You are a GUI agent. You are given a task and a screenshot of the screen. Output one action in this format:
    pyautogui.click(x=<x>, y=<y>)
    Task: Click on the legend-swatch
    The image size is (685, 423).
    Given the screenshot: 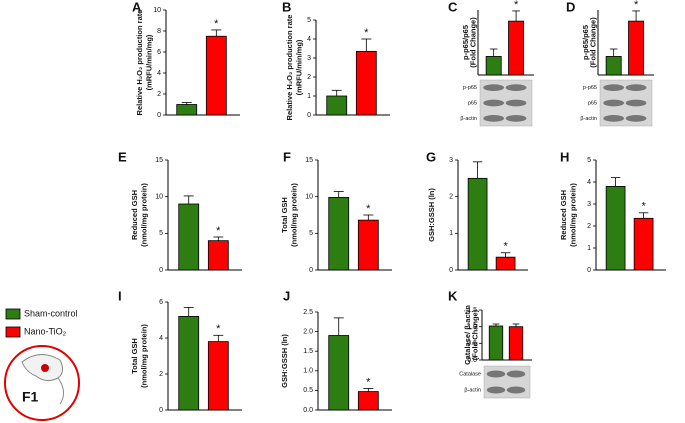 What is the action you would take?
    pyautogui.click(x=13, y=332)
    